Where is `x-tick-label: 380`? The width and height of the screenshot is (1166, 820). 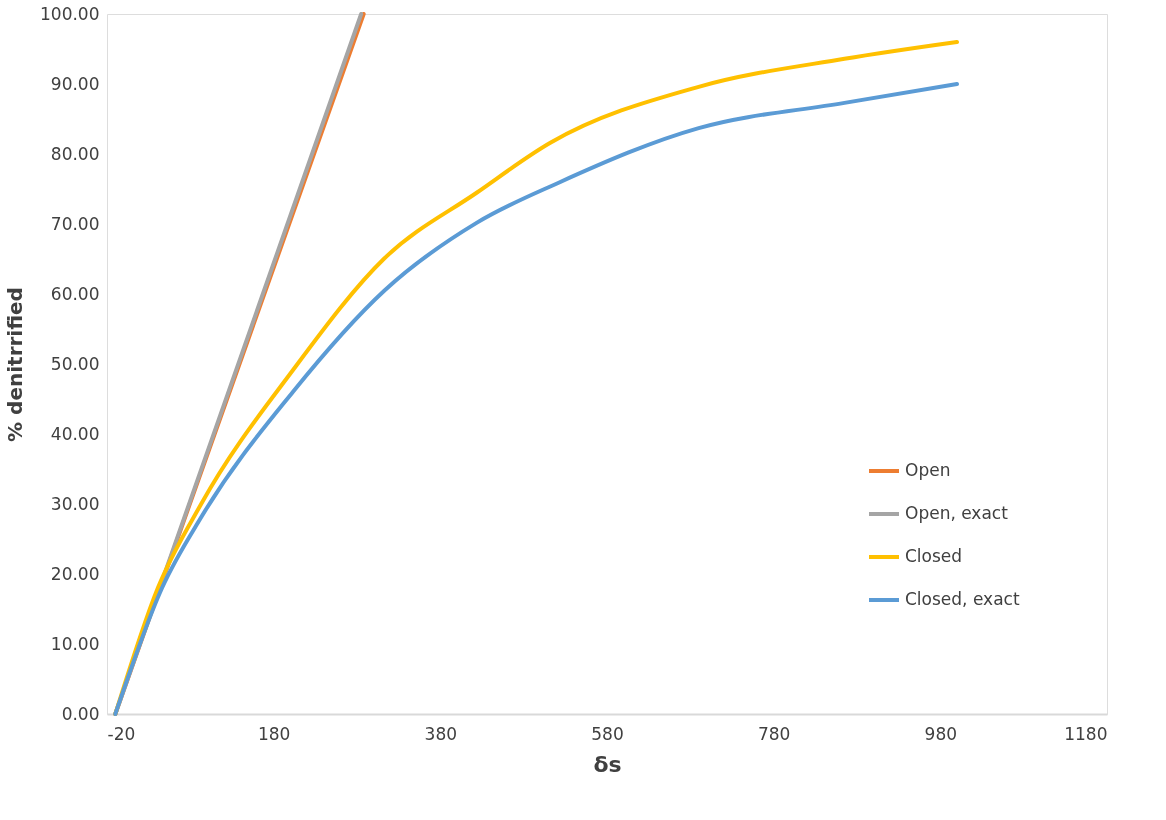
x-tick-label: 380 is located at coordinates (441, 733).